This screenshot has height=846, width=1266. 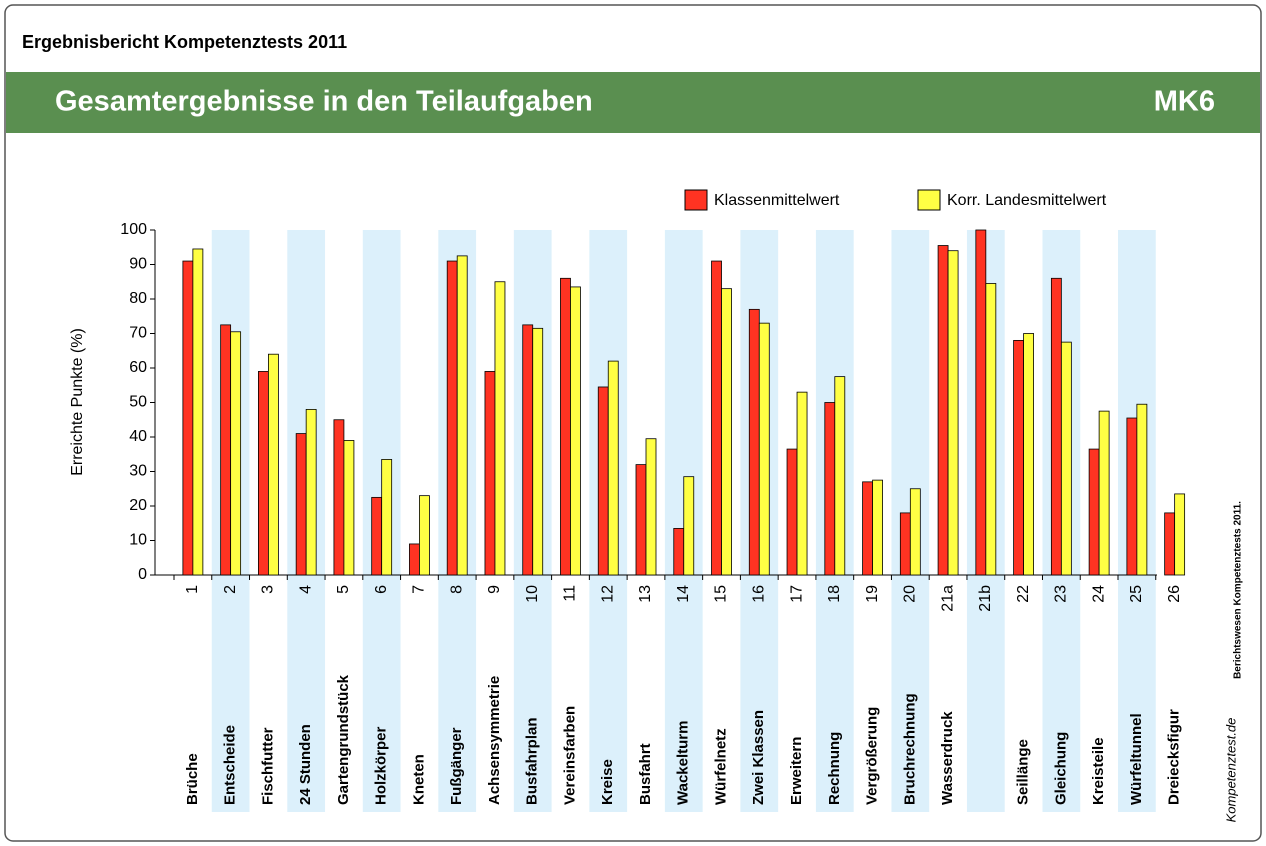 I want to click on x-tick-label: 17, so click(x=796, y=594).